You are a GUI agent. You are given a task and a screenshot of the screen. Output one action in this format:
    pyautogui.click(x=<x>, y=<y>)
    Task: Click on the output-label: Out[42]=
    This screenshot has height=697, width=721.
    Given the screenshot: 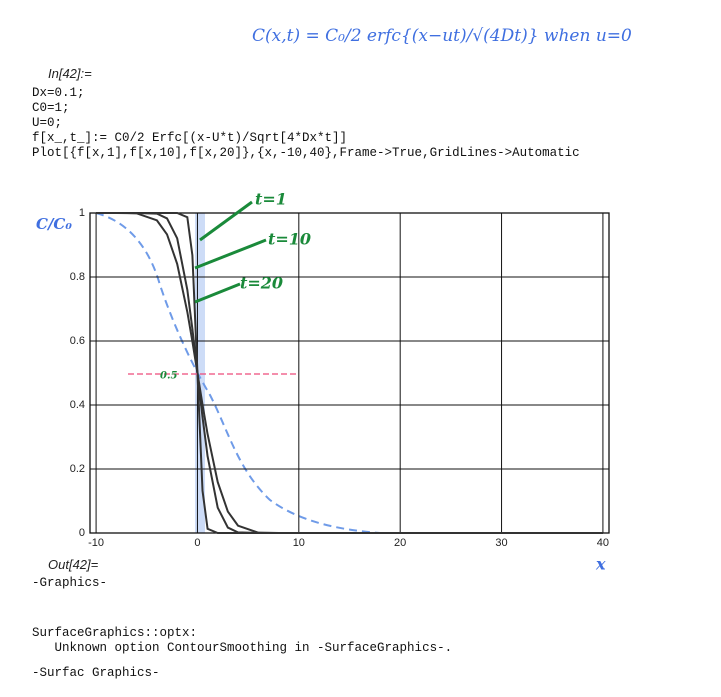 What is the action you would take?
    pyautogui.click(x=73, y=564)
    